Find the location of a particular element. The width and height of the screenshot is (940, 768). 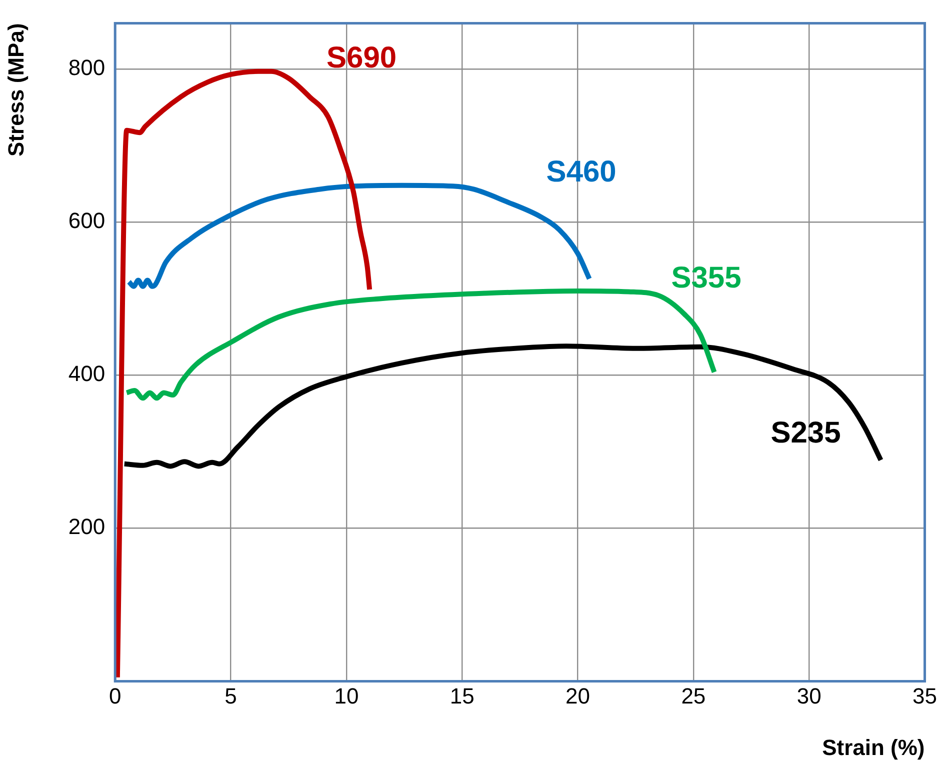

x-tick-label: 35 is located at coordinates (925, 695).